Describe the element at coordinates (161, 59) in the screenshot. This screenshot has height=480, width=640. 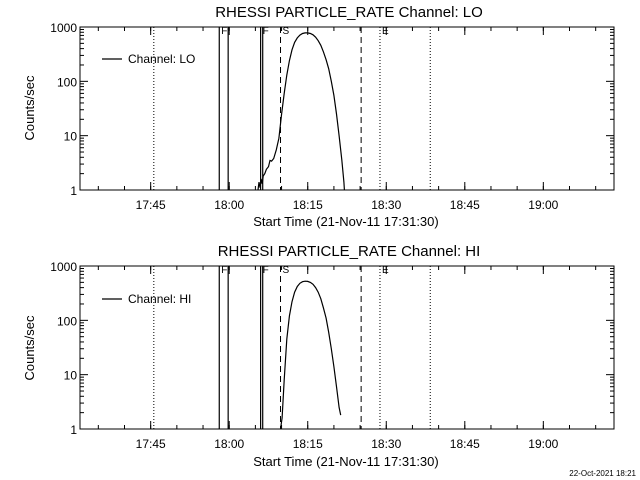
I see `legend-label: Channel: LO` at that location.